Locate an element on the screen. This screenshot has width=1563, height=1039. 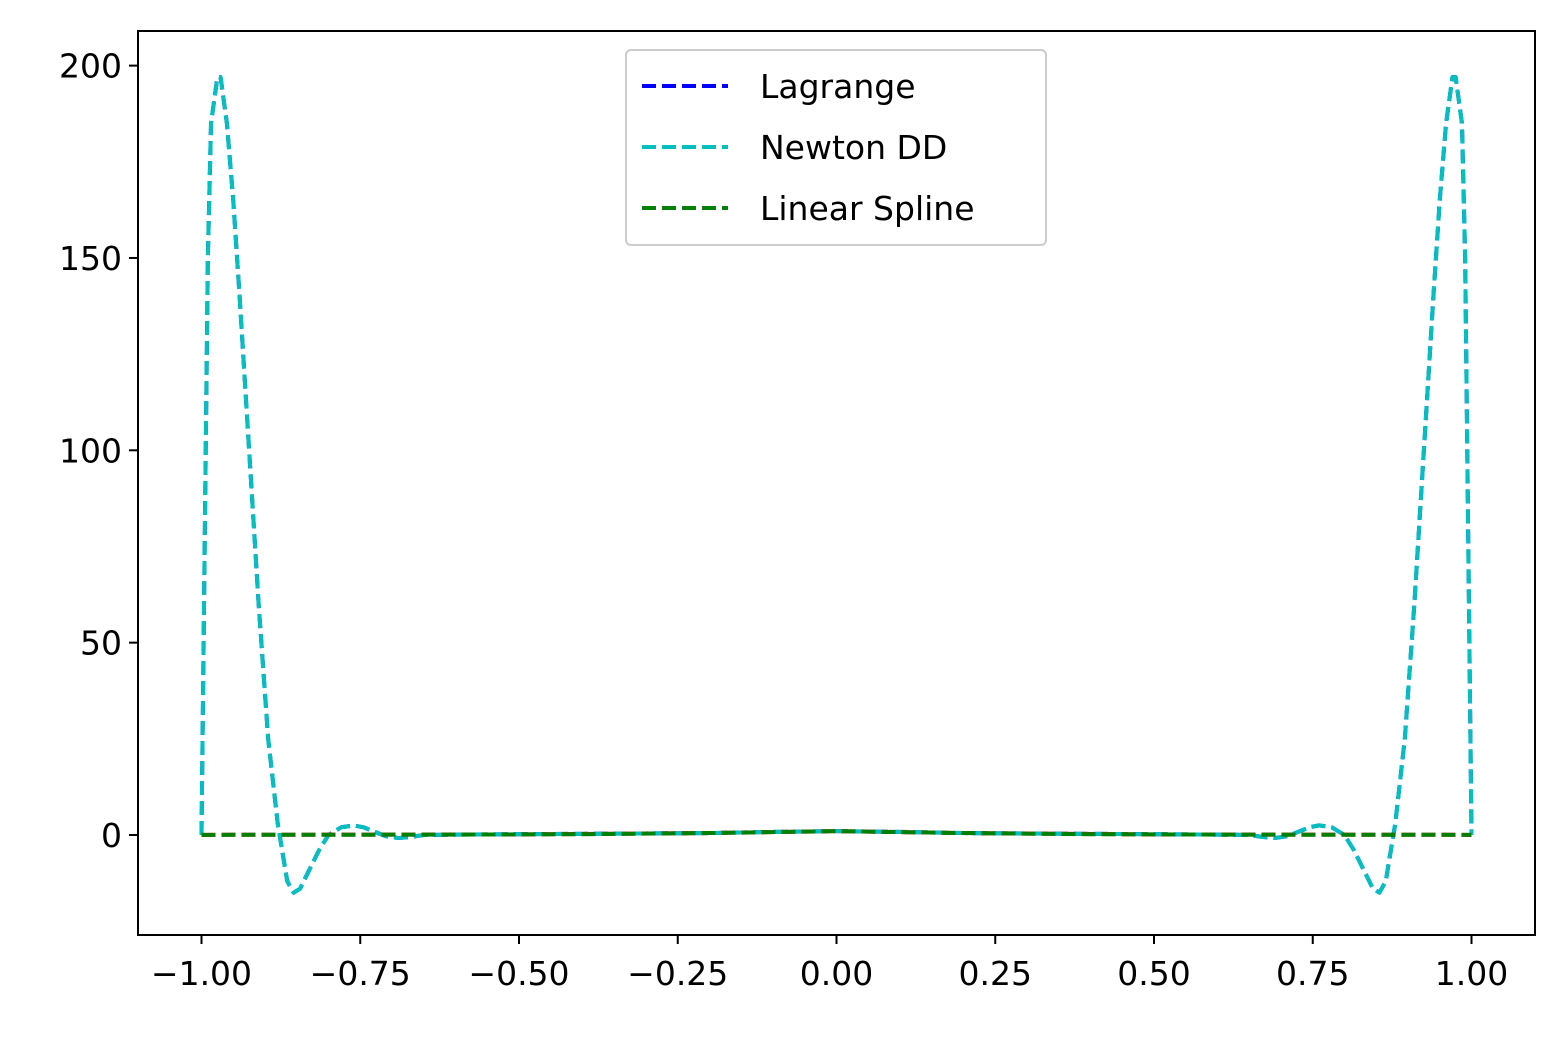
y-tick-label-0: 0 is located at coordinates (111, 835).